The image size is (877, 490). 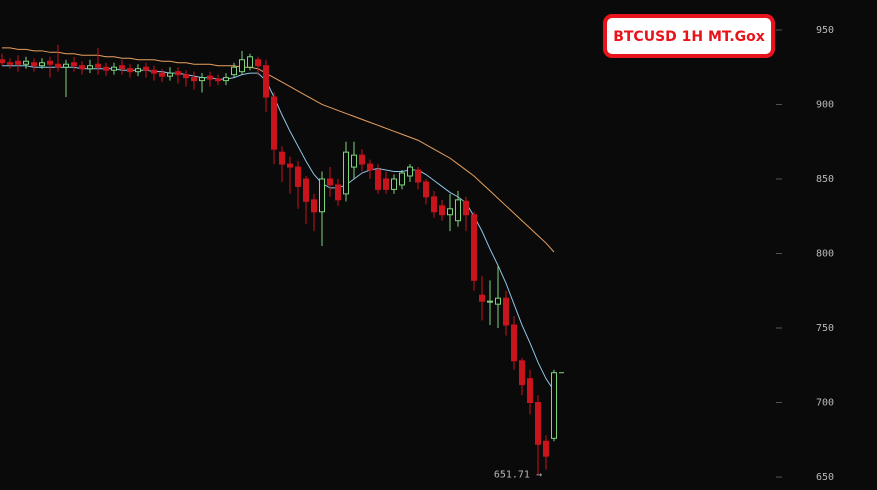 What do you see at coordinates (825, 328) in the screenshot?
I see `y-tick-label: 750` at bounding box center [825, 328].